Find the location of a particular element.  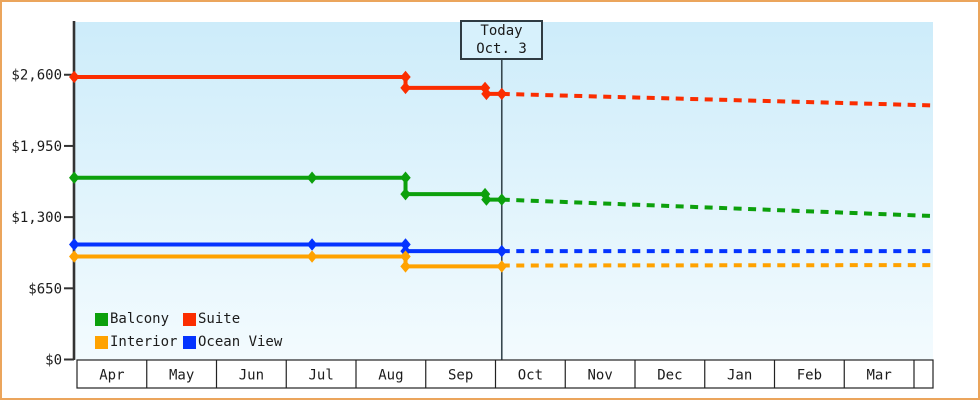

month-label: Apr is located at coordinates (111, 376).